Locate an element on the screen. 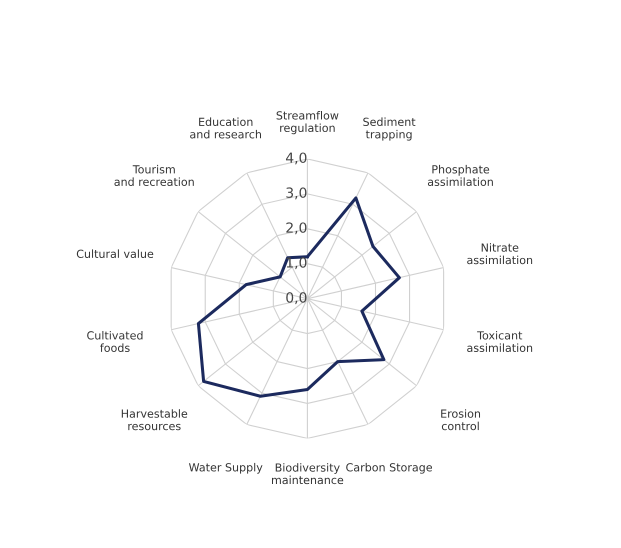 This screenshot has width=621, height=548. spoke-label: Sediment trapping is located at coordinates (389, 129).